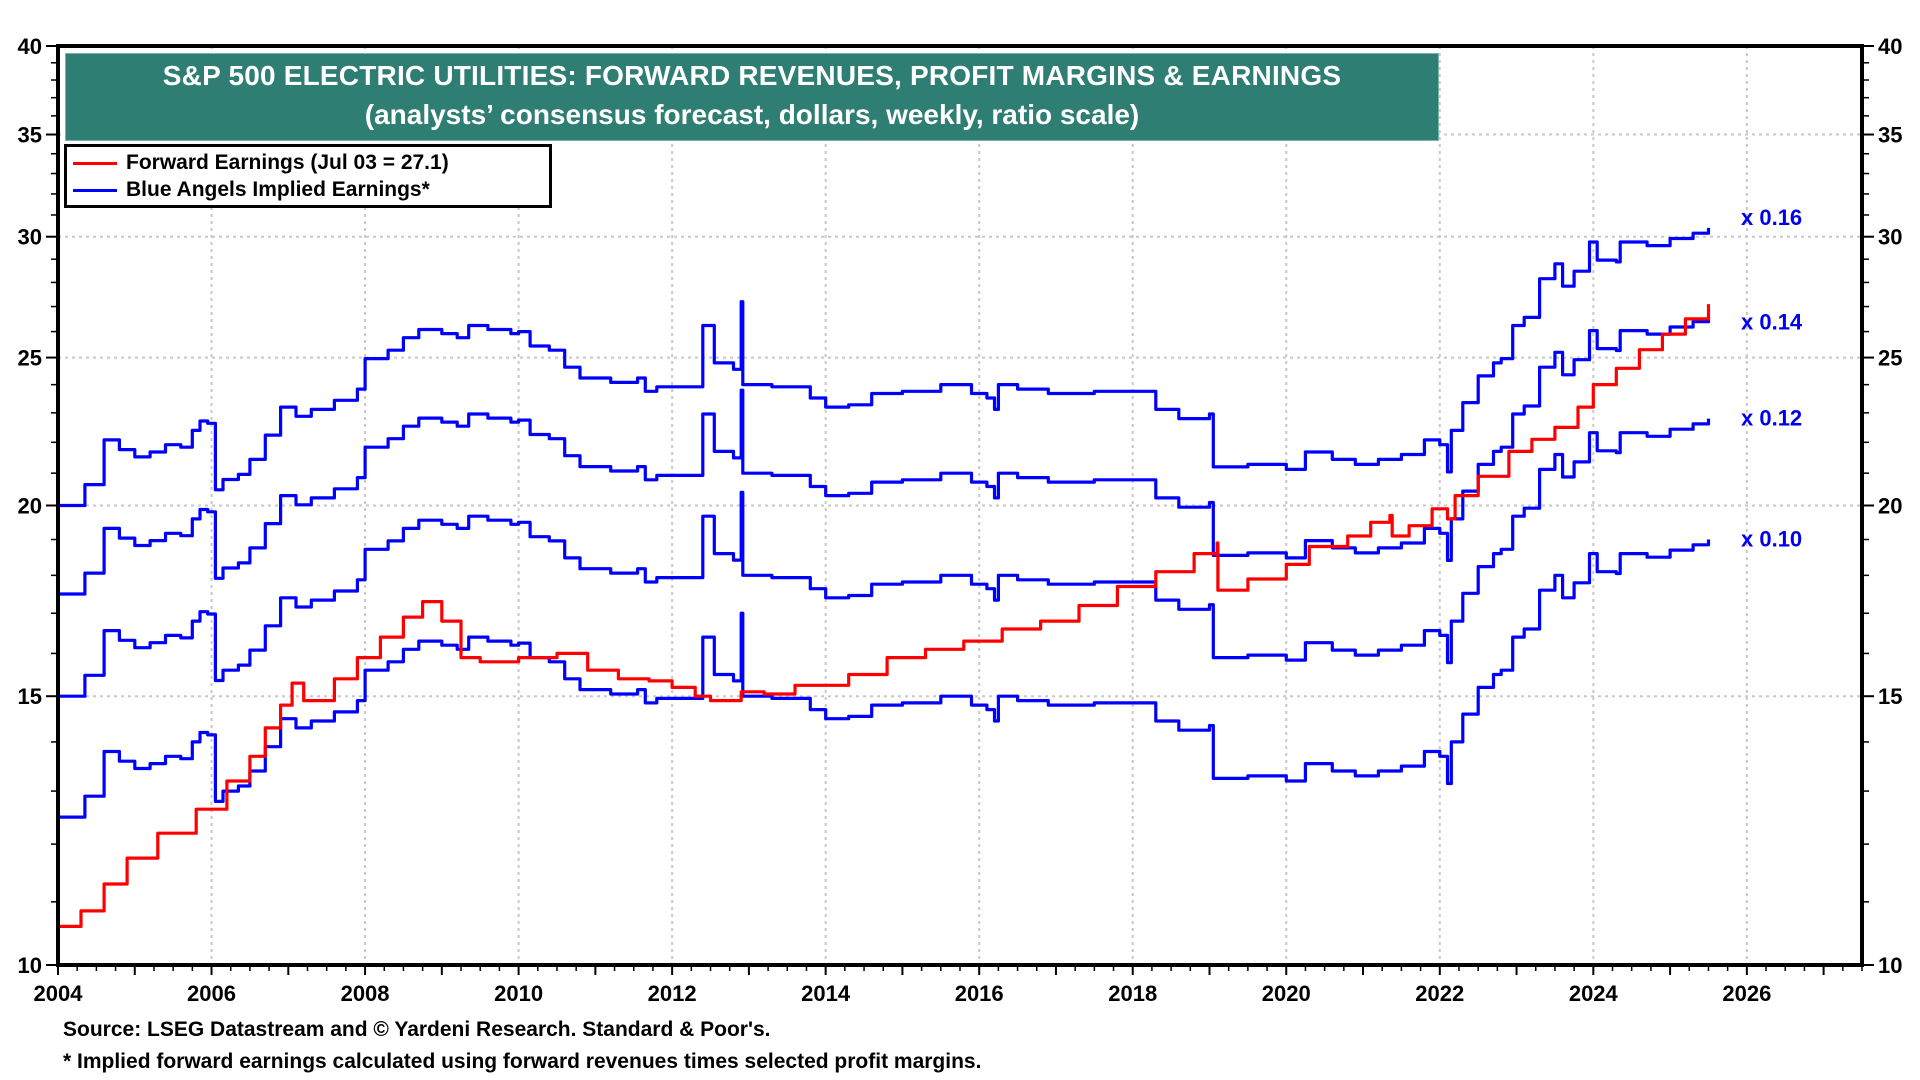 The image size is (1920, 1080). What do you see at coordinates (30, 696) in the screenshot?
I see `y-tick-label-left: 15` at bounding box center [30, 696].